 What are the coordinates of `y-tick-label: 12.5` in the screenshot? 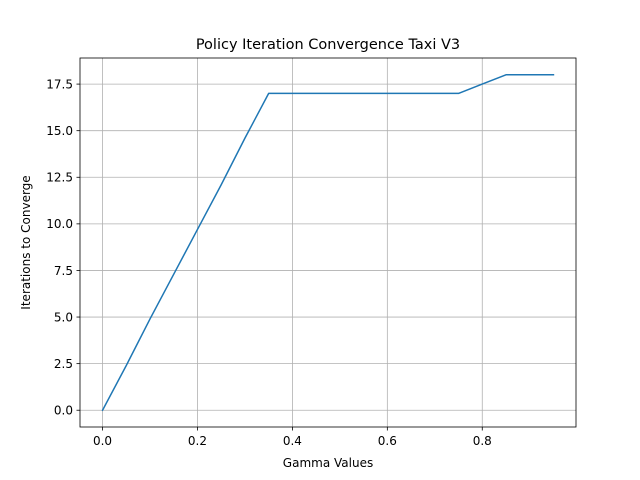 It's located at (59, 178).